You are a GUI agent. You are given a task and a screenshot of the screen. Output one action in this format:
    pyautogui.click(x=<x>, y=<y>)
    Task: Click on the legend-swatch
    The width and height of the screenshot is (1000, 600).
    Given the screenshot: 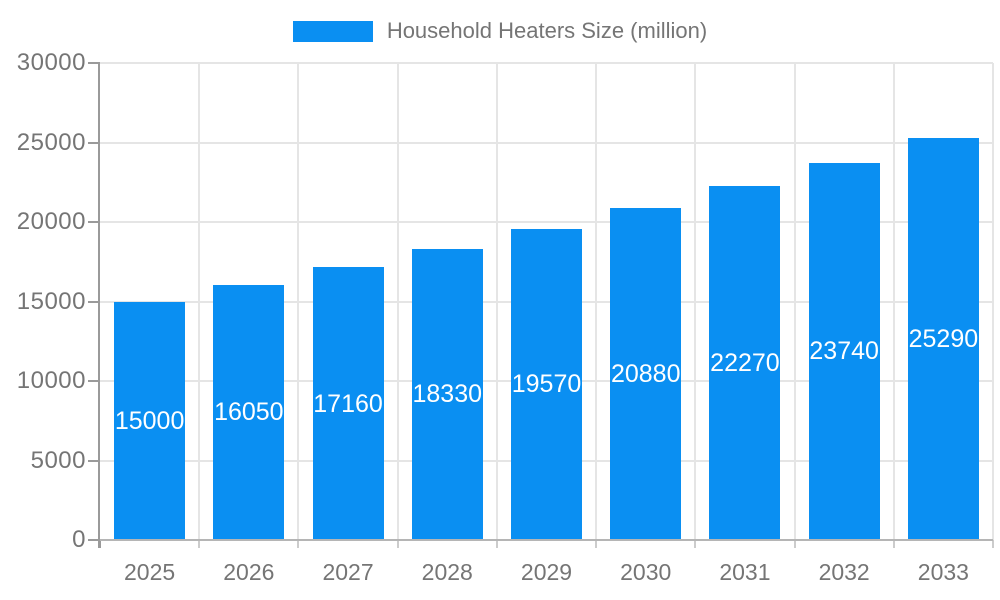 What is the action you would take?
    pyautogui.click(x=332, y=31)
    